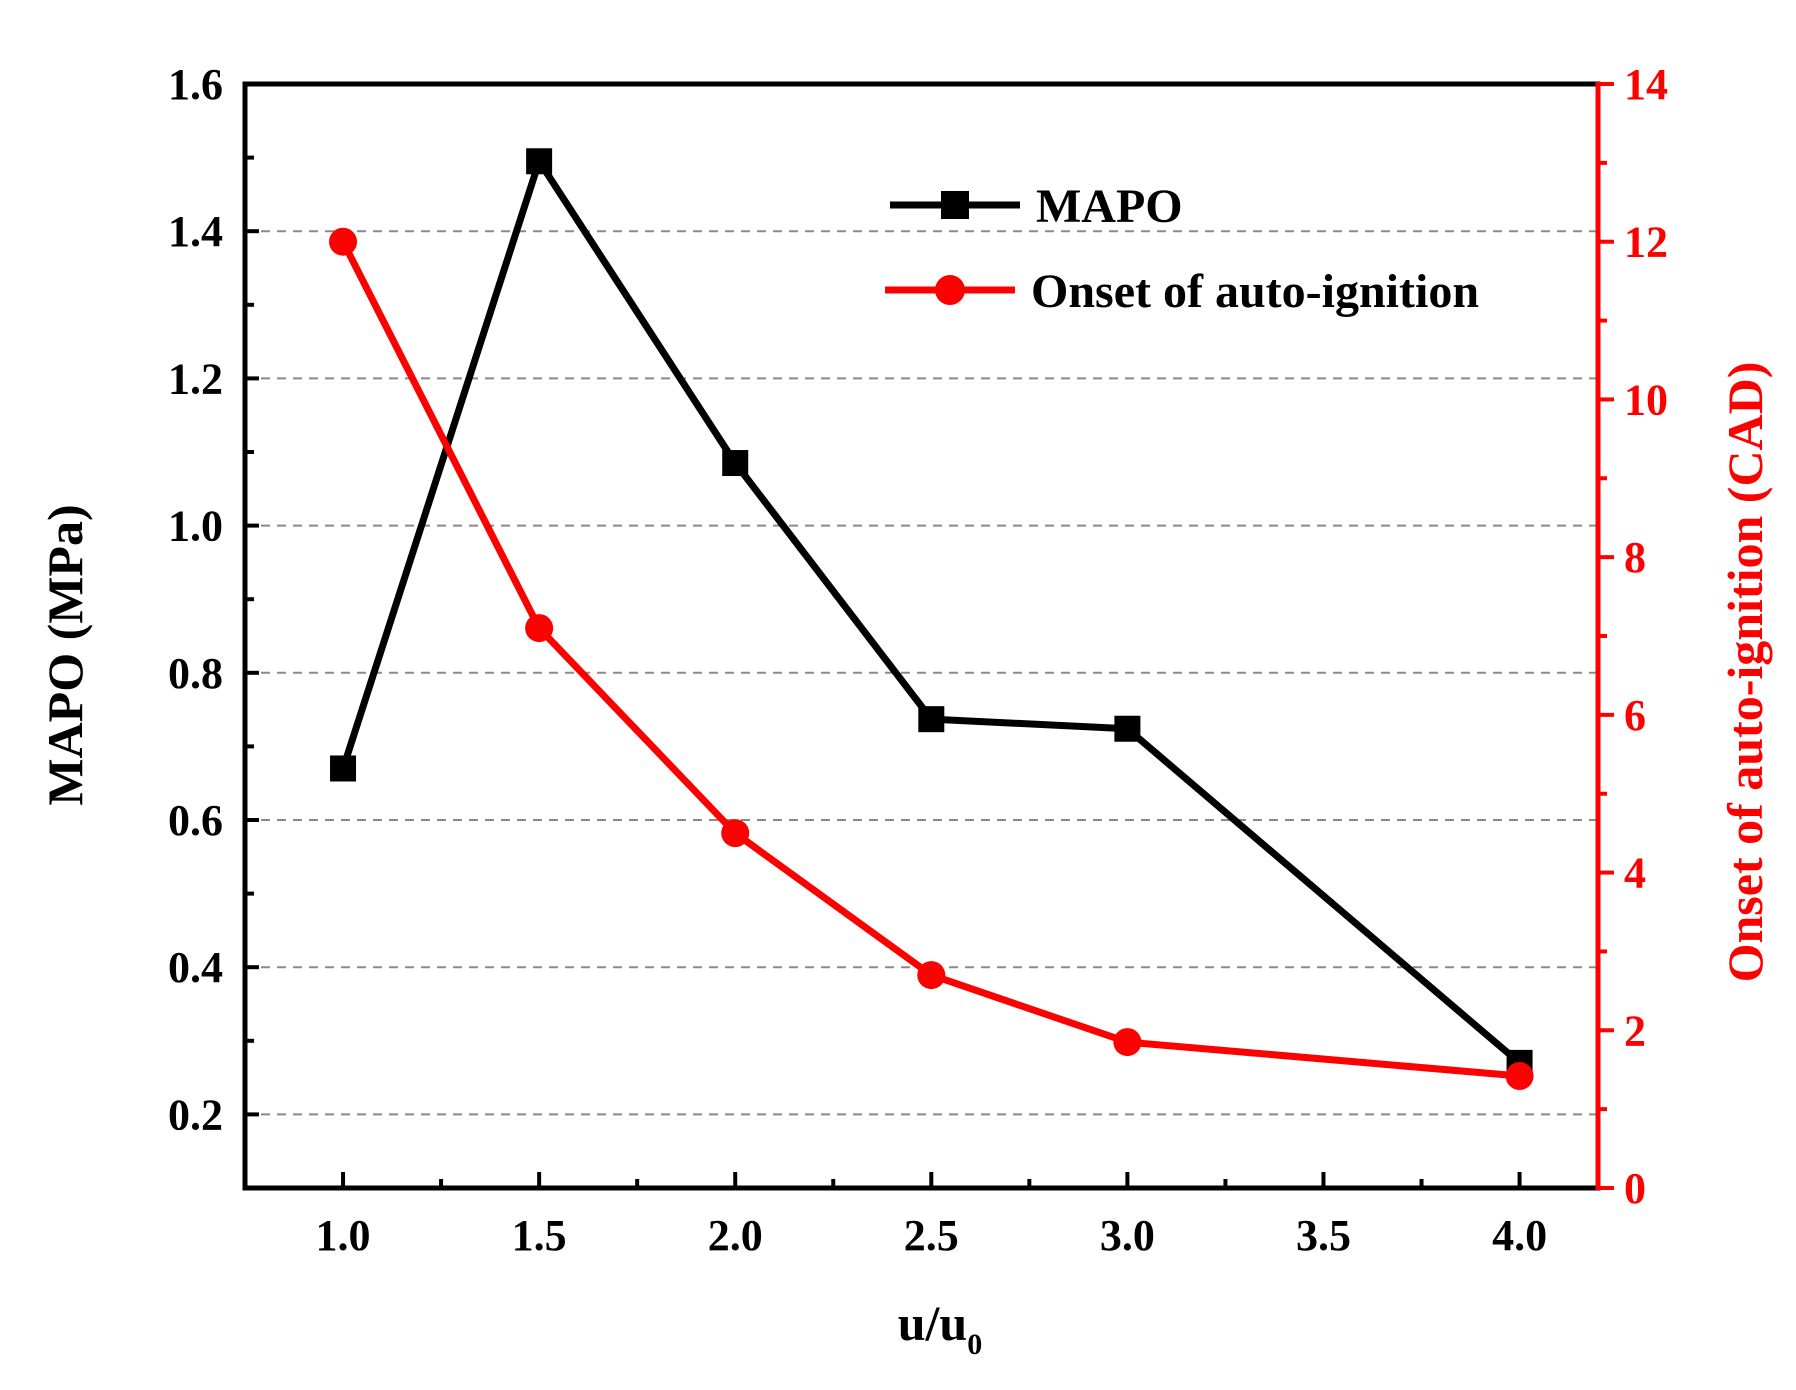 The width and height of the screenshot is (1796, 1390). Describe the element at coordinates (195, 84) in the screenshot. I see `left-tick-label: 1.6` at that location.